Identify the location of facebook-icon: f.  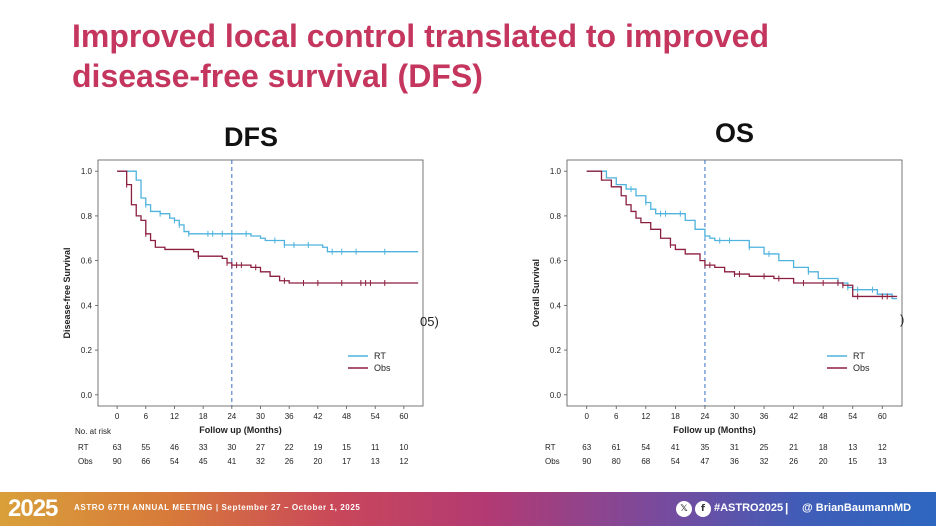
(703, 509).